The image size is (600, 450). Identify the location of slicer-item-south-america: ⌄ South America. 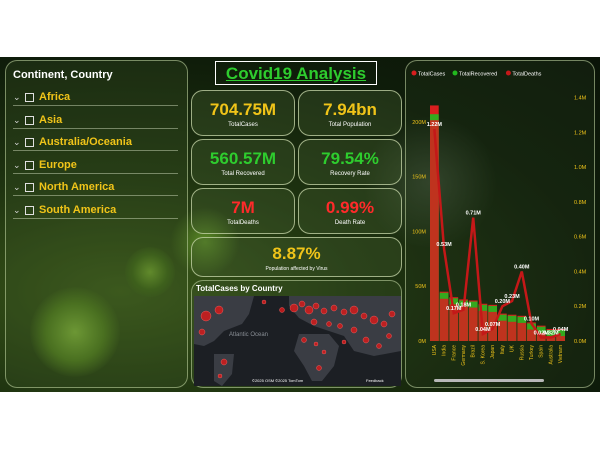
(95, 210).